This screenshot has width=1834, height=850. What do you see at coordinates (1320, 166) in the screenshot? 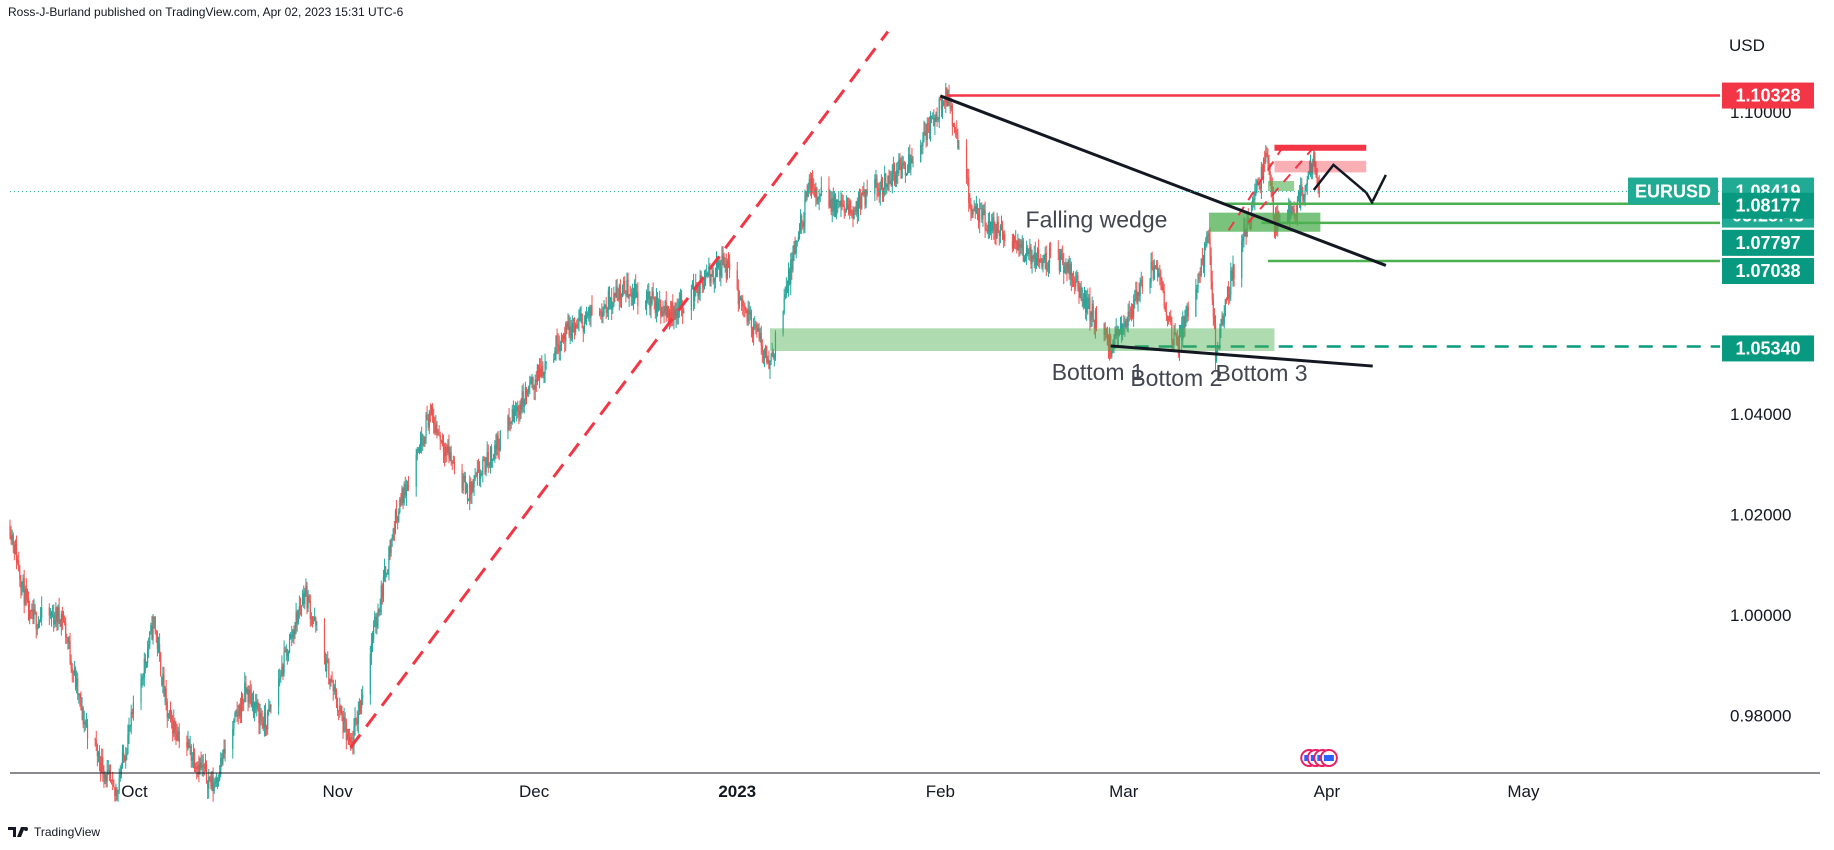
I see `resistance-zone-light` at bounding box center [1320, 166].